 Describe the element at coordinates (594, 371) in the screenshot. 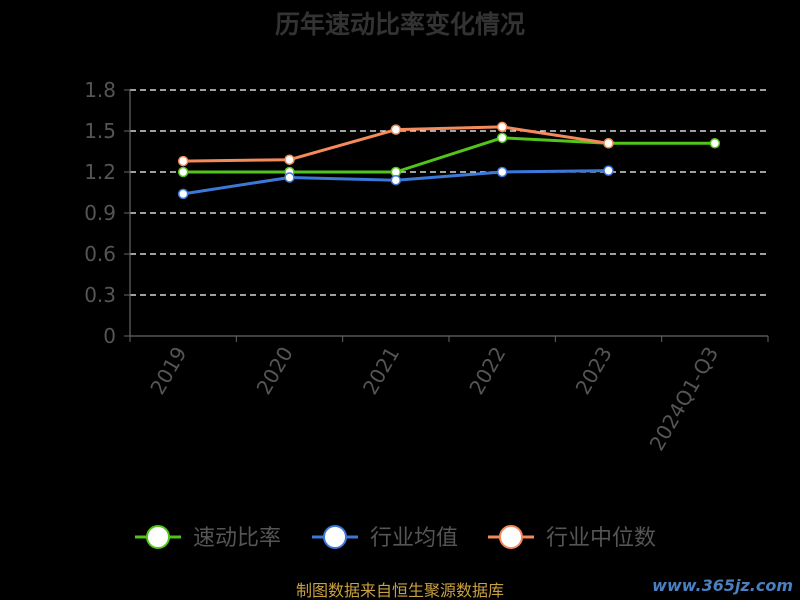

I see `x-tick-label: 2023` at that location.